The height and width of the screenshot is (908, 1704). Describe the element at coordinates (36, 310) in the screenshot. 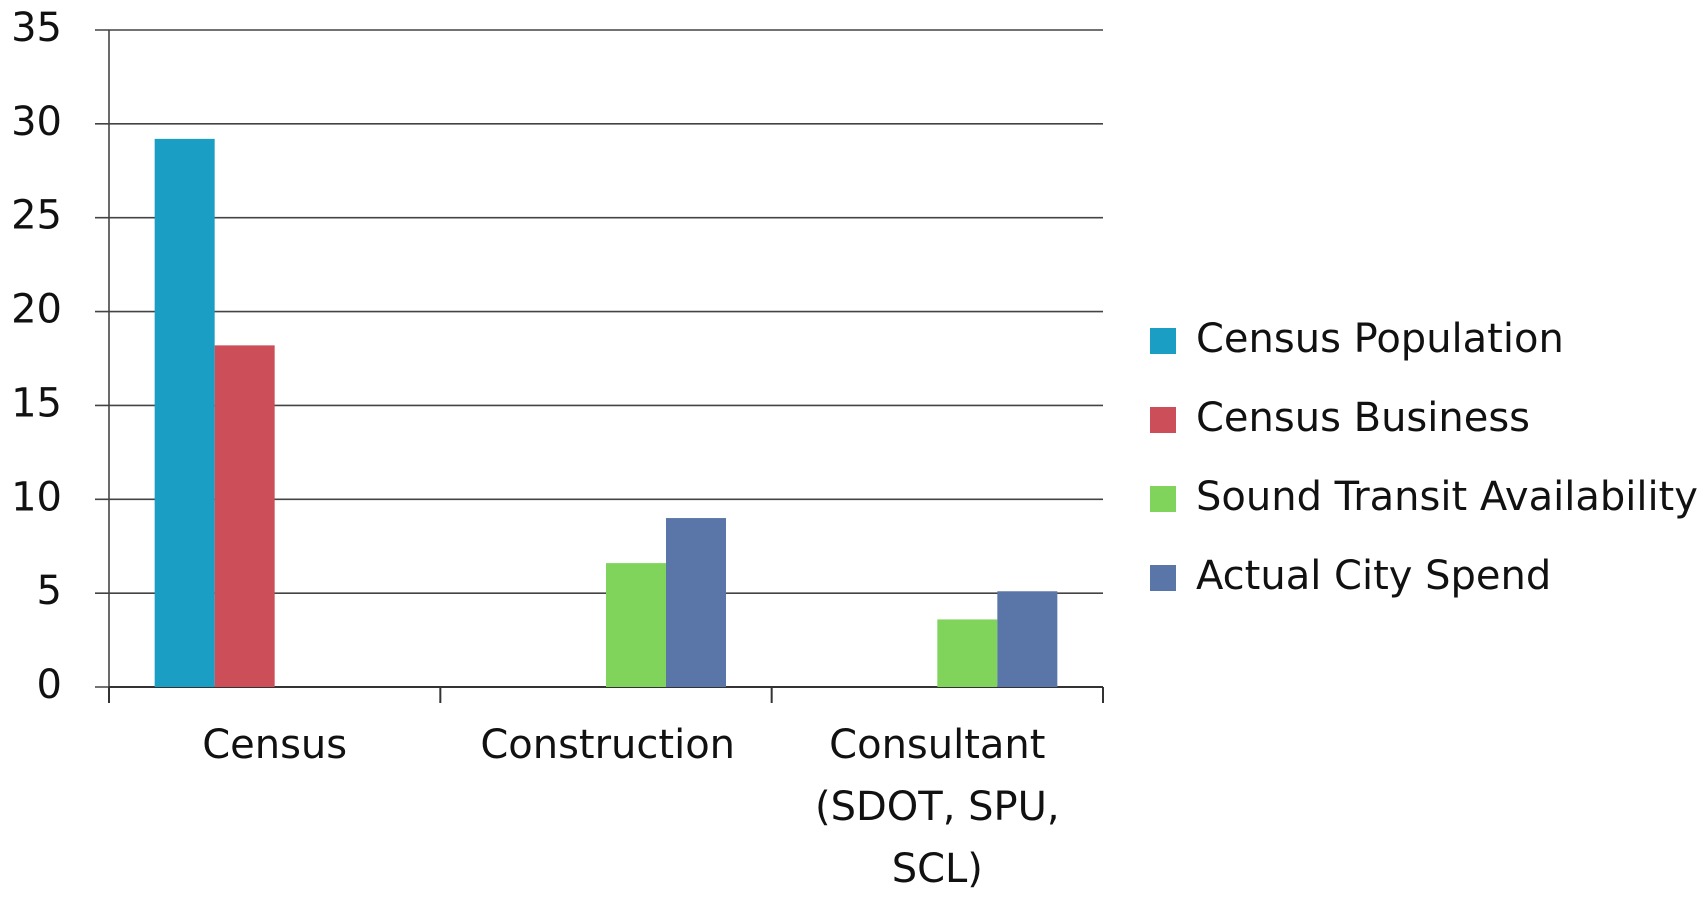

I see `y-tick-label: 20` at that location.